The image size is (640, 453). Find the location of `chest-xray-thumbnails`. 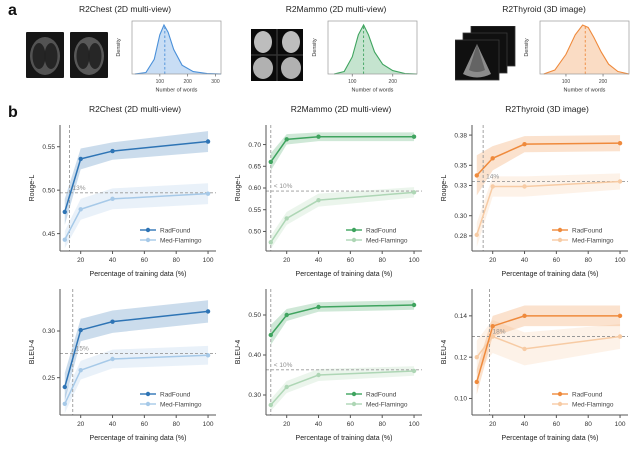

chest-xray-thumbnails is located at coordinates (67, 55).